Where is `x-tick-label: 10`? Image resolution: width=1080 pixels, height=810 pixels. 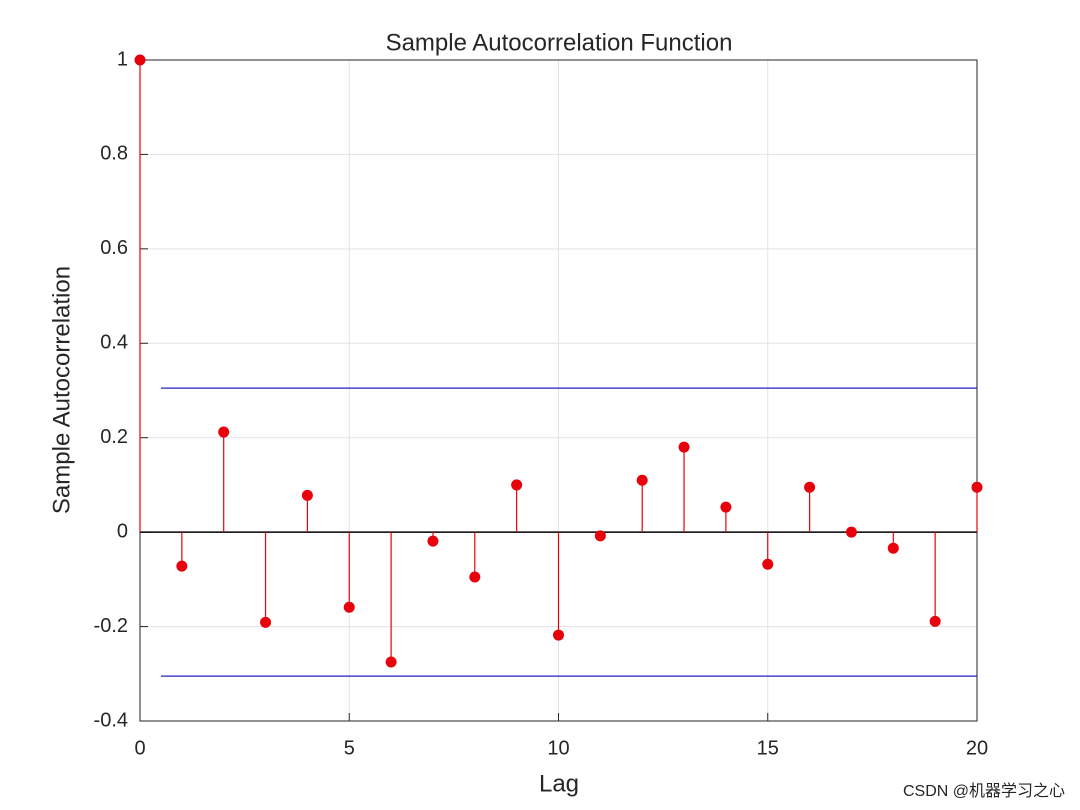 x-tick-label: 10 is located at coordinates (558, 748).